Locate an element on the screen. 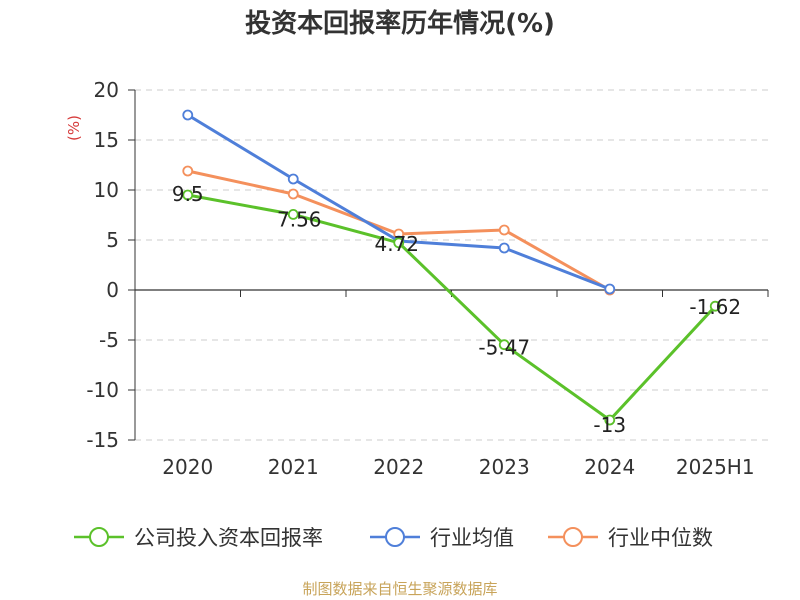 The width and height of the screenshot is (800, 600). x-tick-label: 2021 is located at coordinates (293, 467).